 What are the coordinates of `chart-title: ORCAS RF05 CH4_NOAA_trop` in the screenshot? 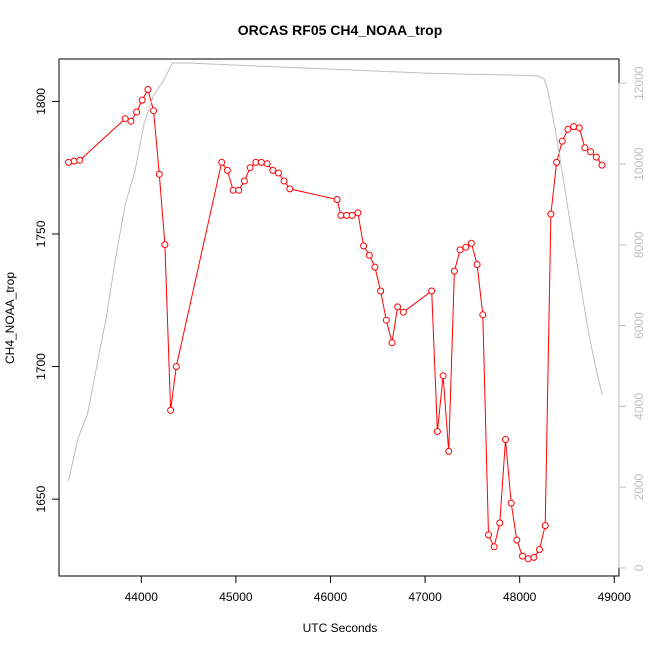 It's located at (340, 30).